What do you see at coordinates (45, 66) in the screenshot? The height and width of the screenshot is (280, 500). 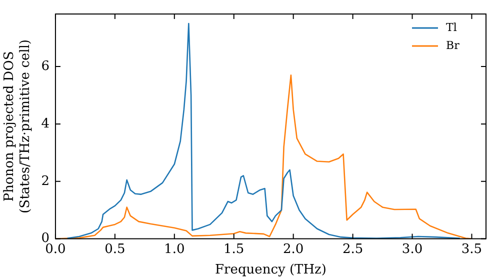 I see `y-tick-label: 6` at bounding box center [45, 66].